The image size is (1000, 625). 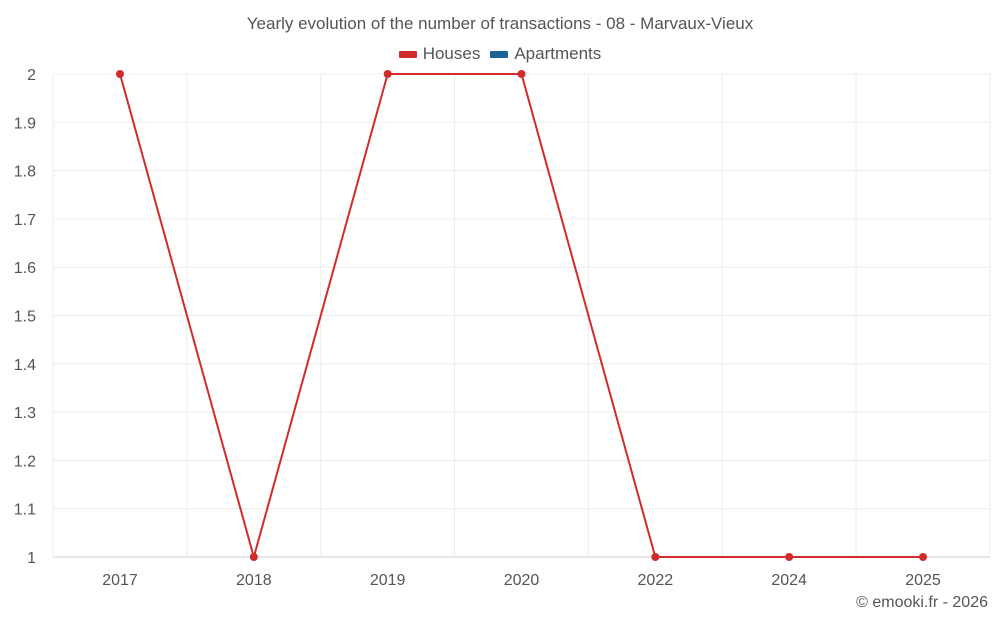 What do you see at coordinates (25, 510) in the screenshot?
I see `y-tick-label: 1.1` at bounding box center [25, 510].